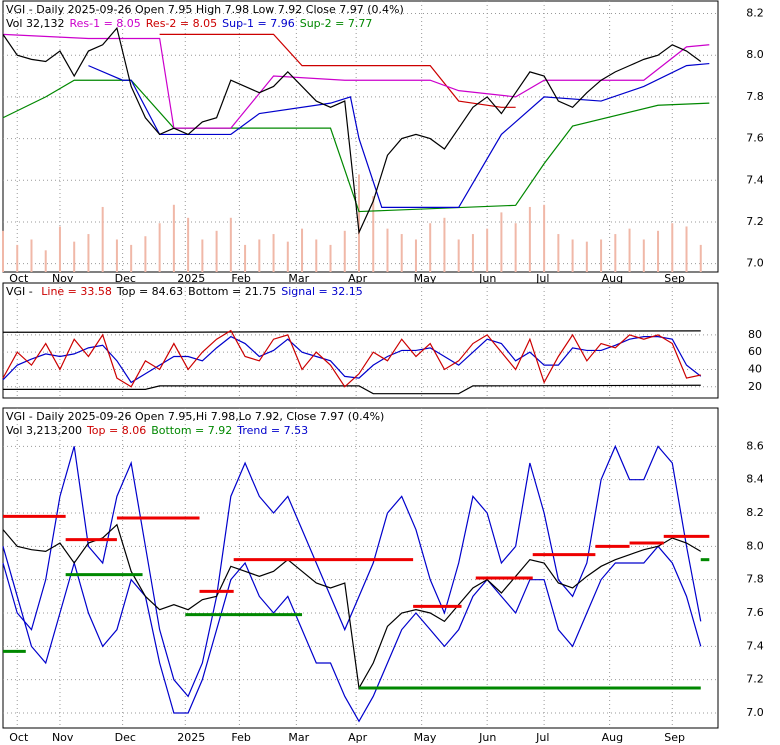 Image resolution: width=780 pixels, height=745 pixels. I want to click on y-tick-label: 7.0, so click(755, 712).